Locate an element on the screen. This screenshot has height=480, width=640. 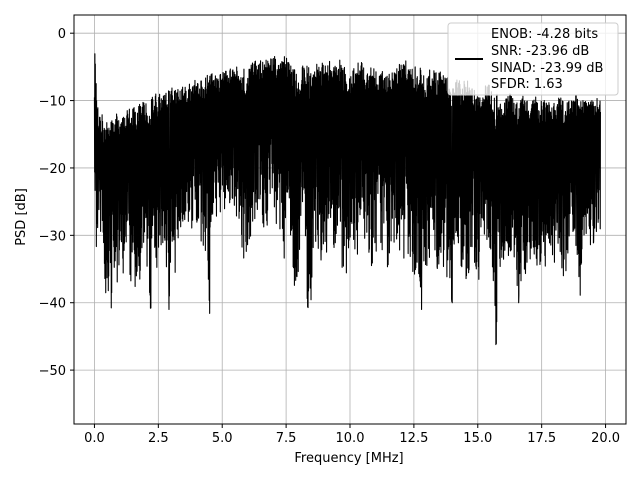
x-tick-label: 5.0 is located at coordinates (222, 438).